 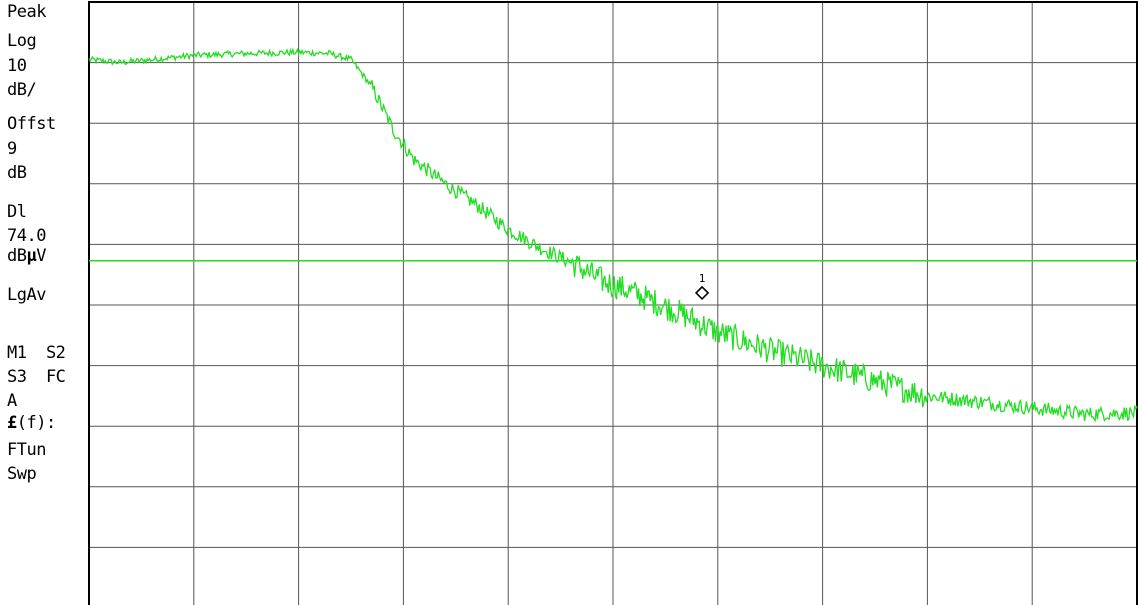 I want to click on marker-label: 1, so click(x=702, y=278).